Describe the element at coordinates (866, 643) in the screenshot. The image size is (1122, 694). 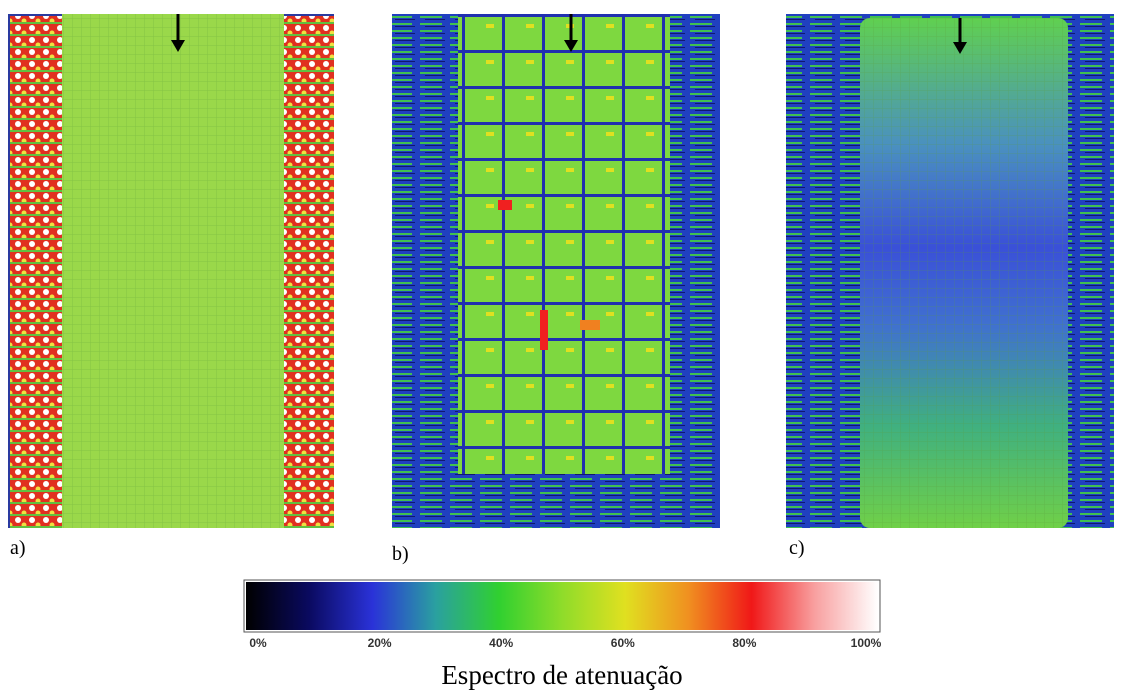
I see `colorbar-tick-label: 100%` at that location.